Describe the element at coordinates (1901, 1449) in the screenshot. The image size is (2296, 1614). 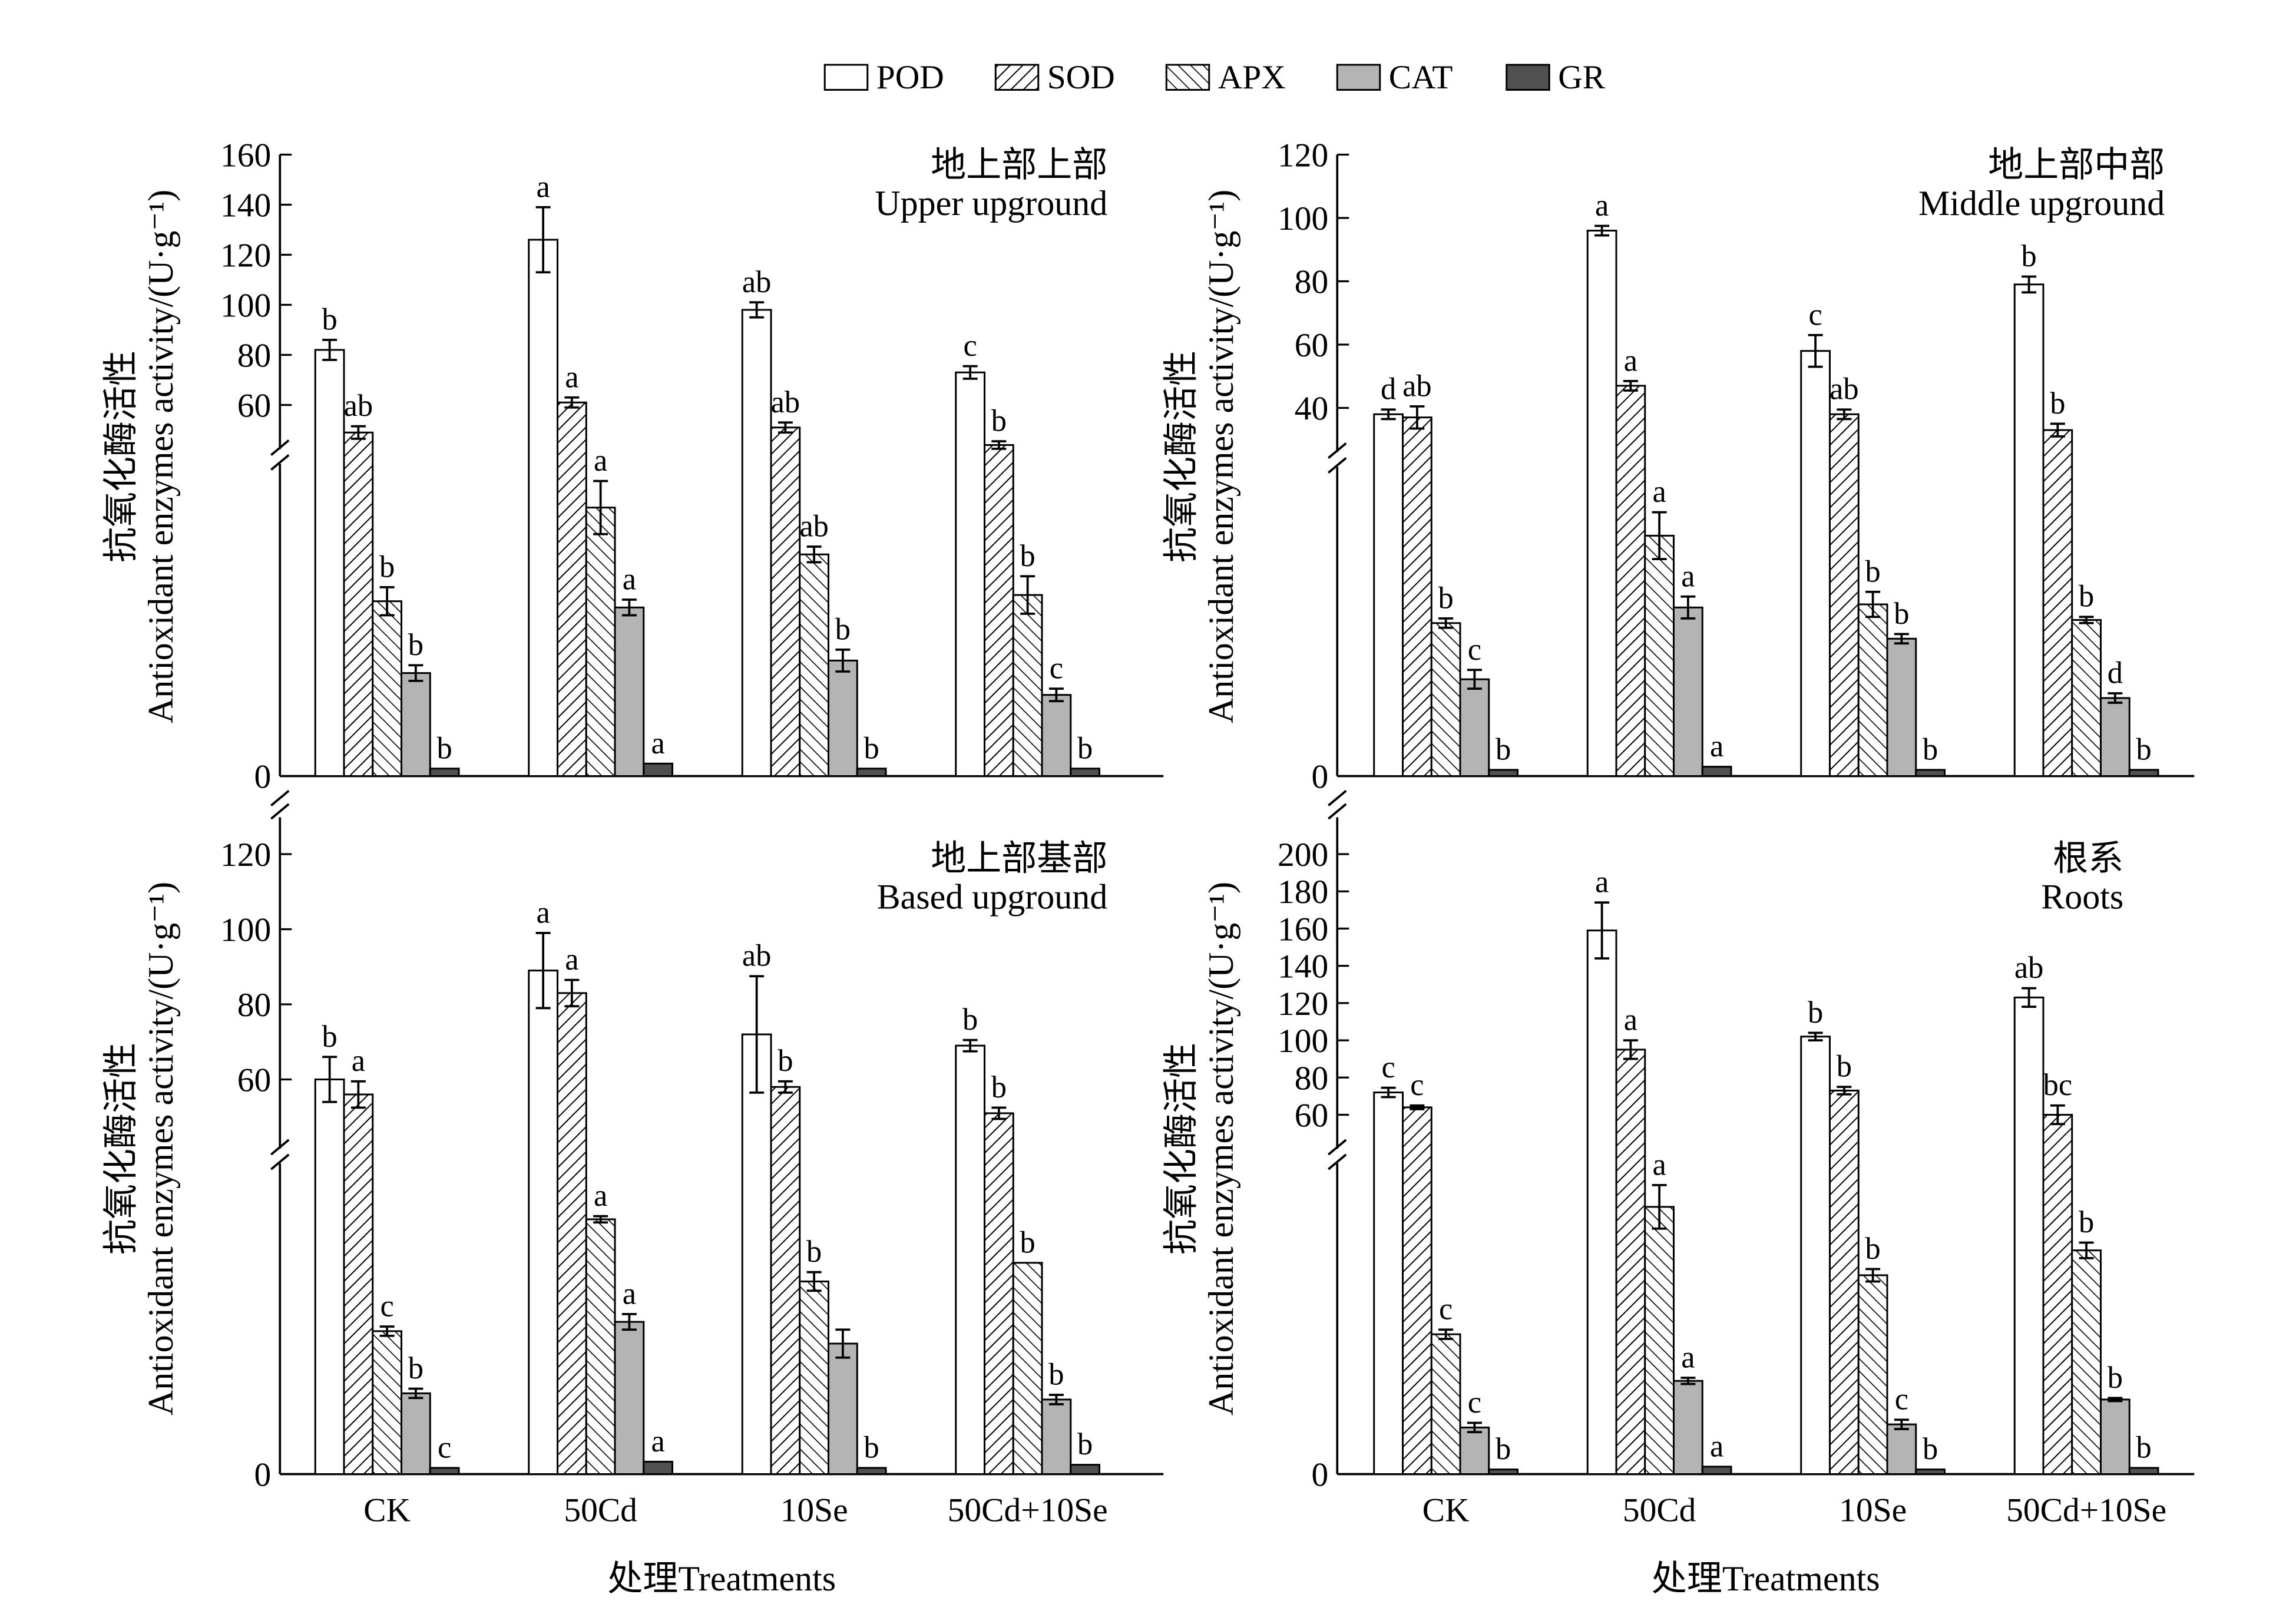
I see `bar-cat-10se` at that location.